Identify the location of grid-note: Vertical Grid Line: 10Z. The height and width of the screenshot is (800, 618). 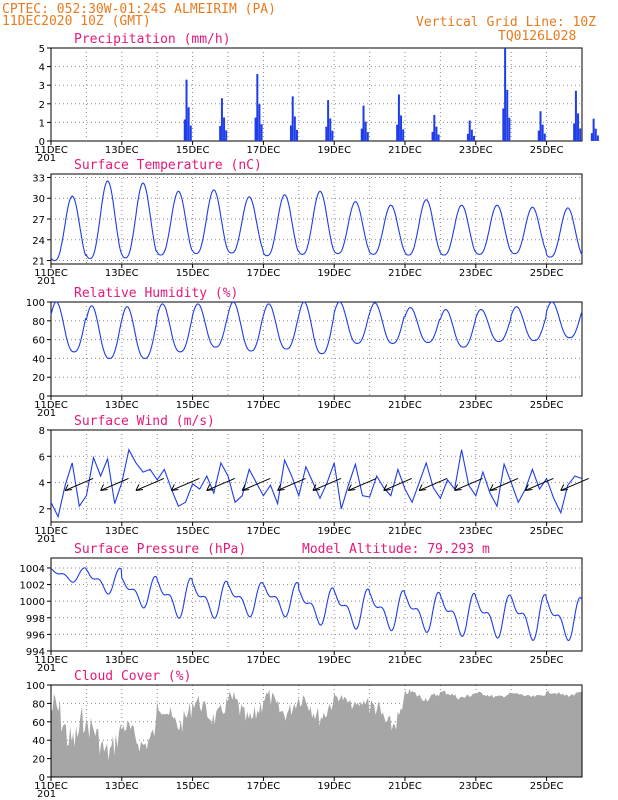
(506, 22).